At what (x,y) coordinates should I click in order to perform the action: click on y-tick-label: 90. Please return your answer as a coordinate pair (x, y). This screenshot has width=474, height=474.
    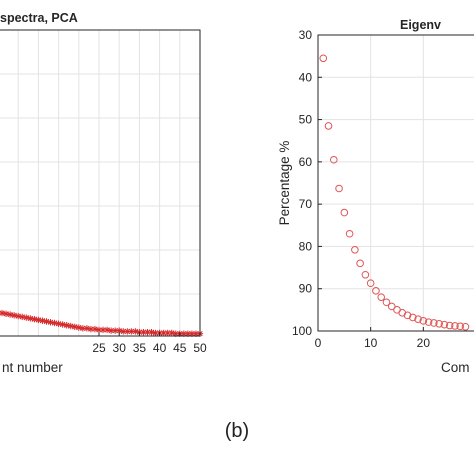
    Looking at the image, I should click on (306, 289).